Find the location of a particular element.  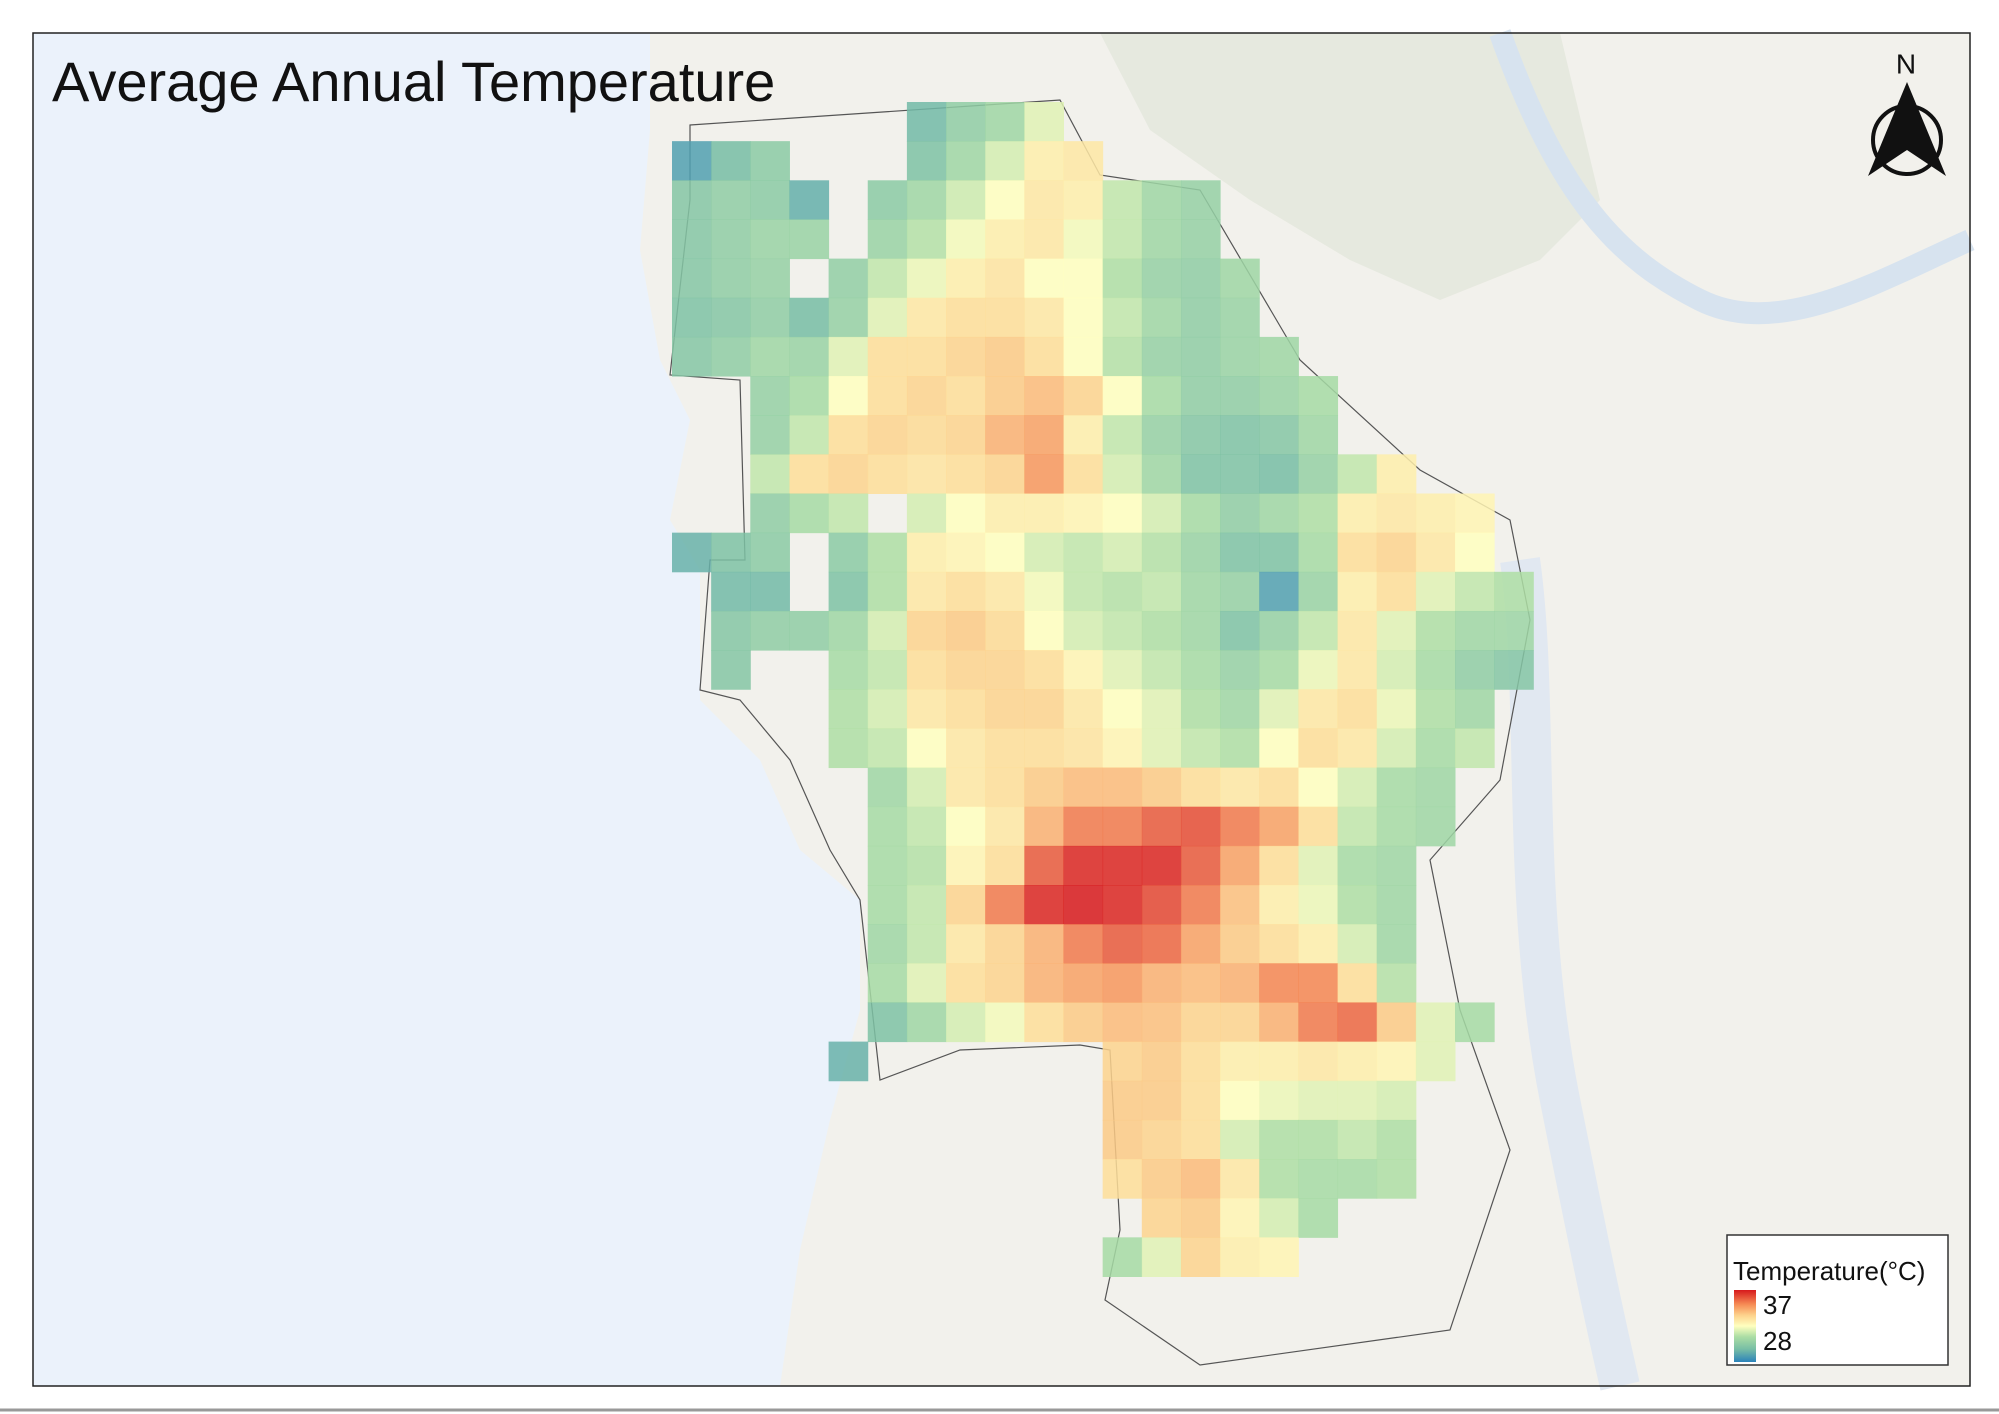

legend: Temperature(°C) 37 28 is located at coordinates (1837, 1300).